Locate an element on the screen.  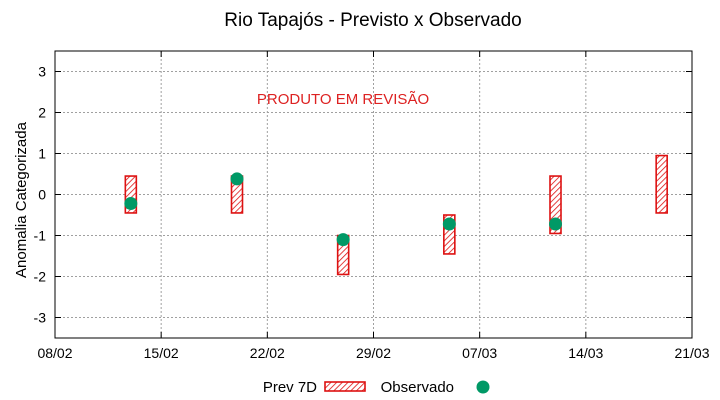
y-tick-label: 0 is located at coordinates (42, 195).